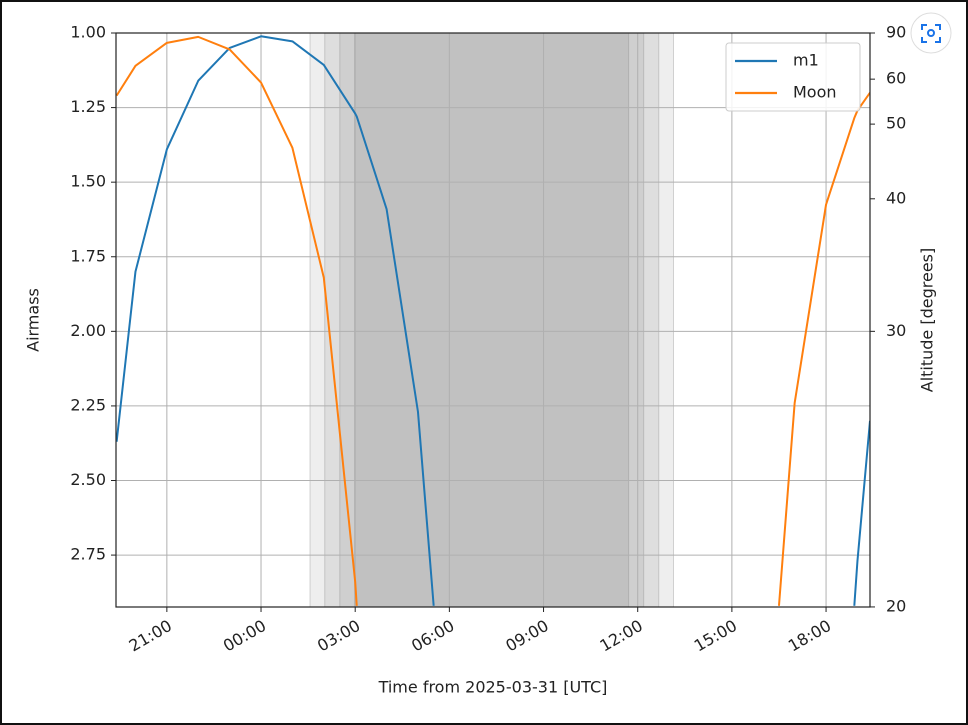 The width and height of the screenshot is (968, 725). Describe the element at coordinates (493, 687) in the screenshot. I see `x-axis-label: Time from 2025-03-31 [UTC]` at that location.